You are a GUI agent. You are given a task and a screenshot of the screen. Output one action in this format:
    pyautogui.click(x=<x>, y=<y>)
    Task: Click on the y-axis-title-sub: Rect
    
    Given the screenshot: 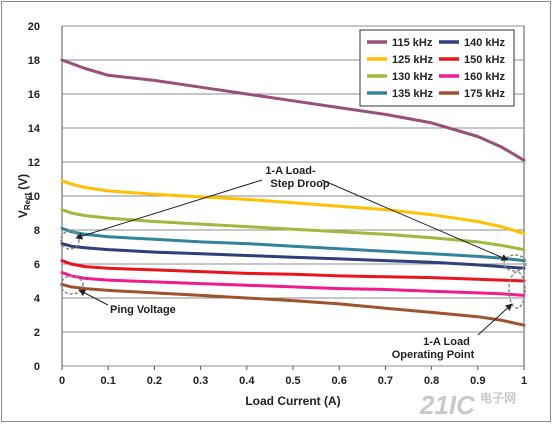 What is the action you would take?
    pyautogui.click(x=27, y=201)
    